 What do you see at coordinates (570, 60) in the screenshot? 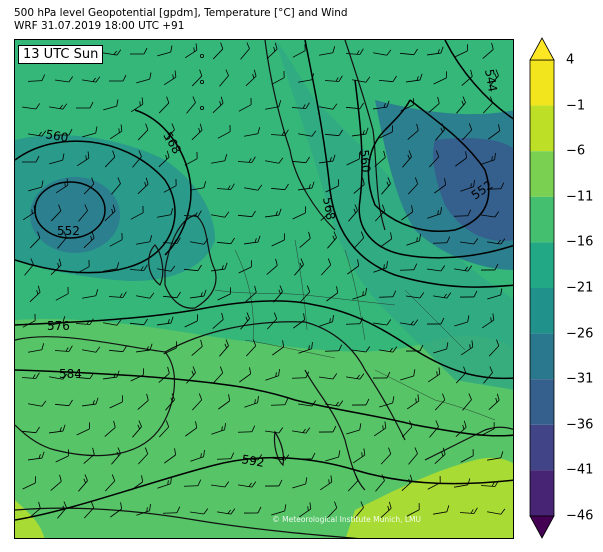
I see `colorbar-tick-label: 4` at bounding box center [570, 60].